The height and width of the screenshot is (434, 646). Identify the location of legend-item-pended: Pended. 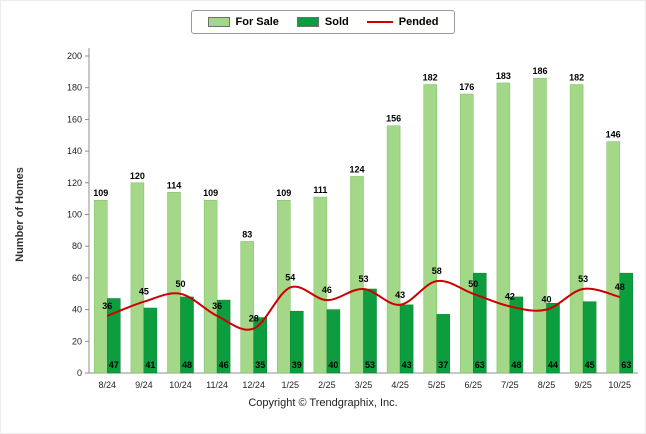
(402, 22).